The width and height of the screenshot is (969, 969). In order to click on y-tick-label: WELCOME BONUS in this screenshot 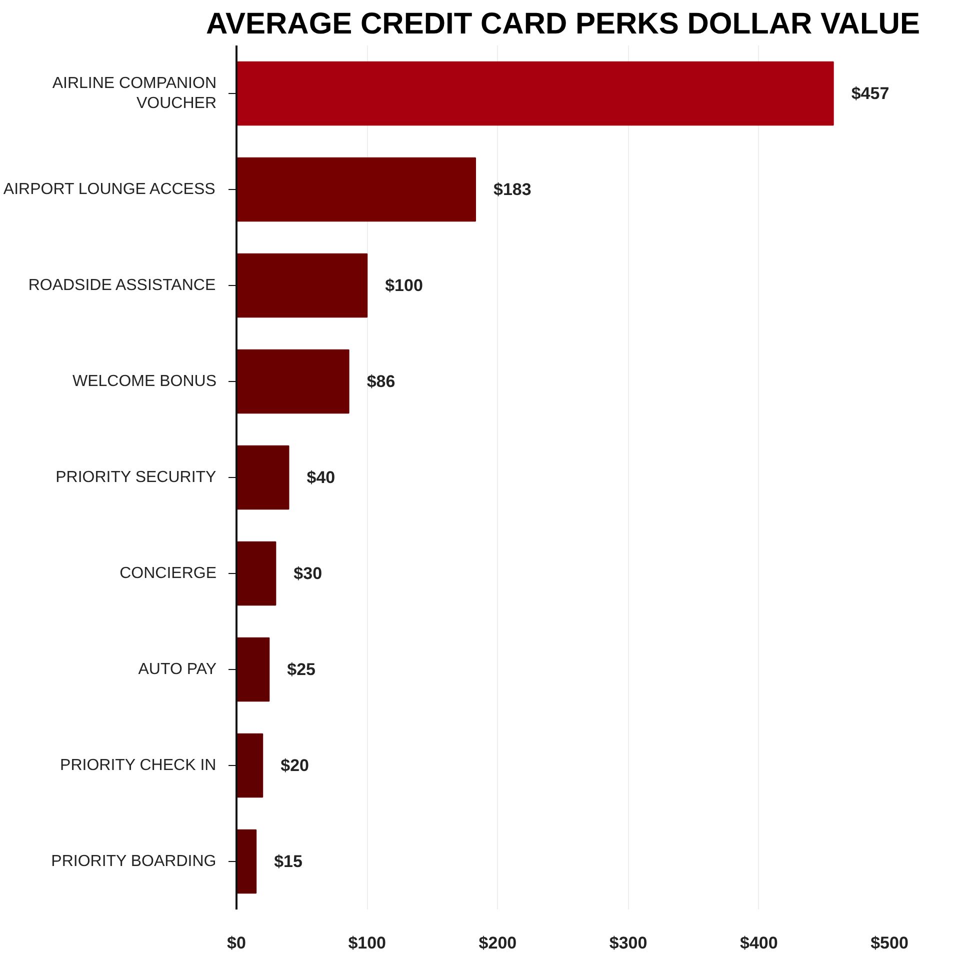, I will do `click(144, 381)`.